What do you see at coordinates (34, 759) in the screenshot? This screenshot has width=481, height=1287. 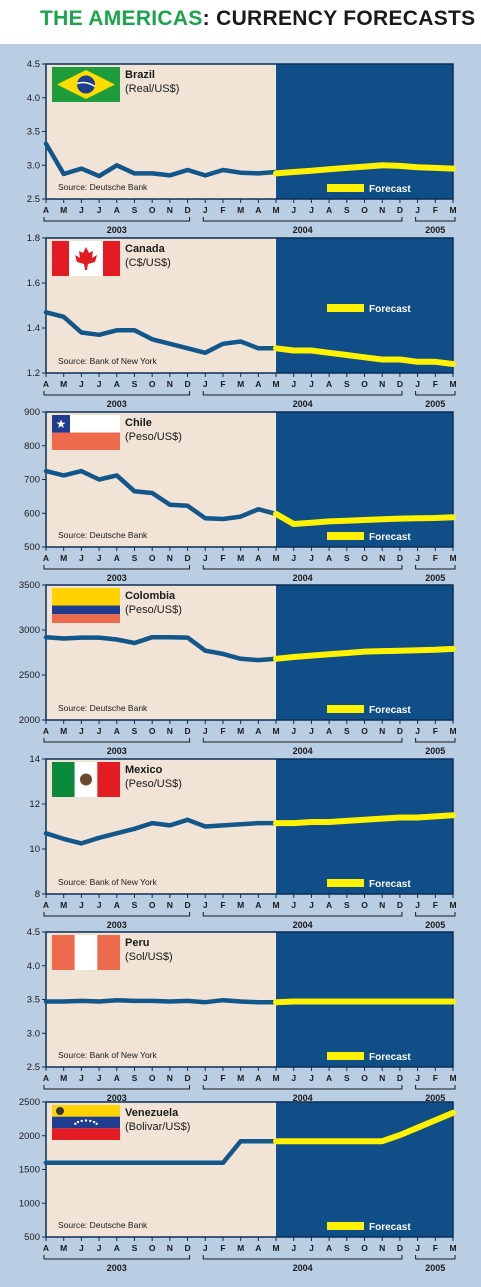 I see `y-tick-label: 14` at bounding box center [34, 759].